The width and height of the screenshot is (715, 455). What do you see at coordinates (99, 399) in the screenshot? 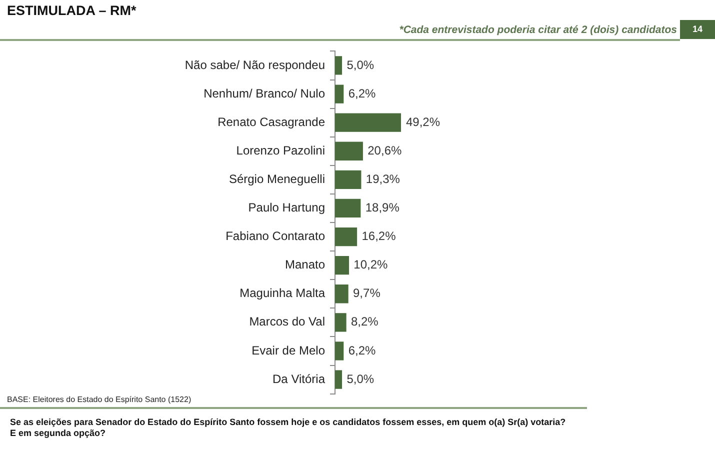
I see `text: BASE: Eleitores do Estado do Espírito Santo (1522)` at bounding box center [99, 399].